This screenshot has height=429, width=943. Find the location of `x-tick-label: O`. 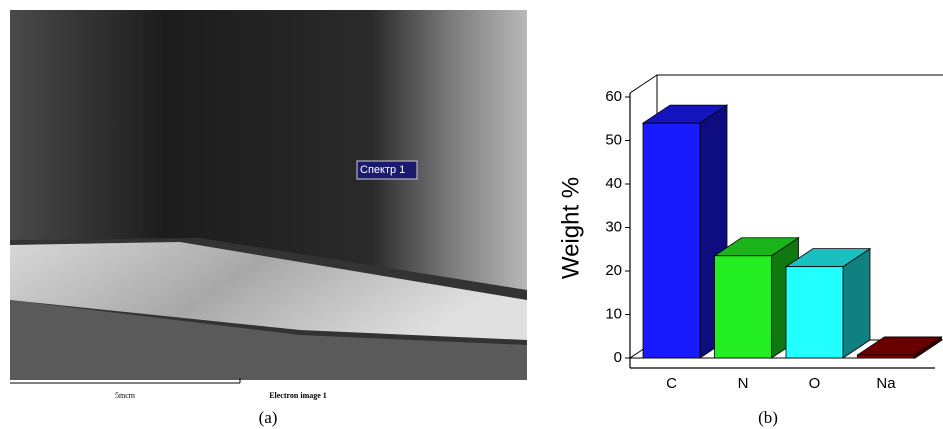

x-tick-label: O is located at coordinates (815, 383).